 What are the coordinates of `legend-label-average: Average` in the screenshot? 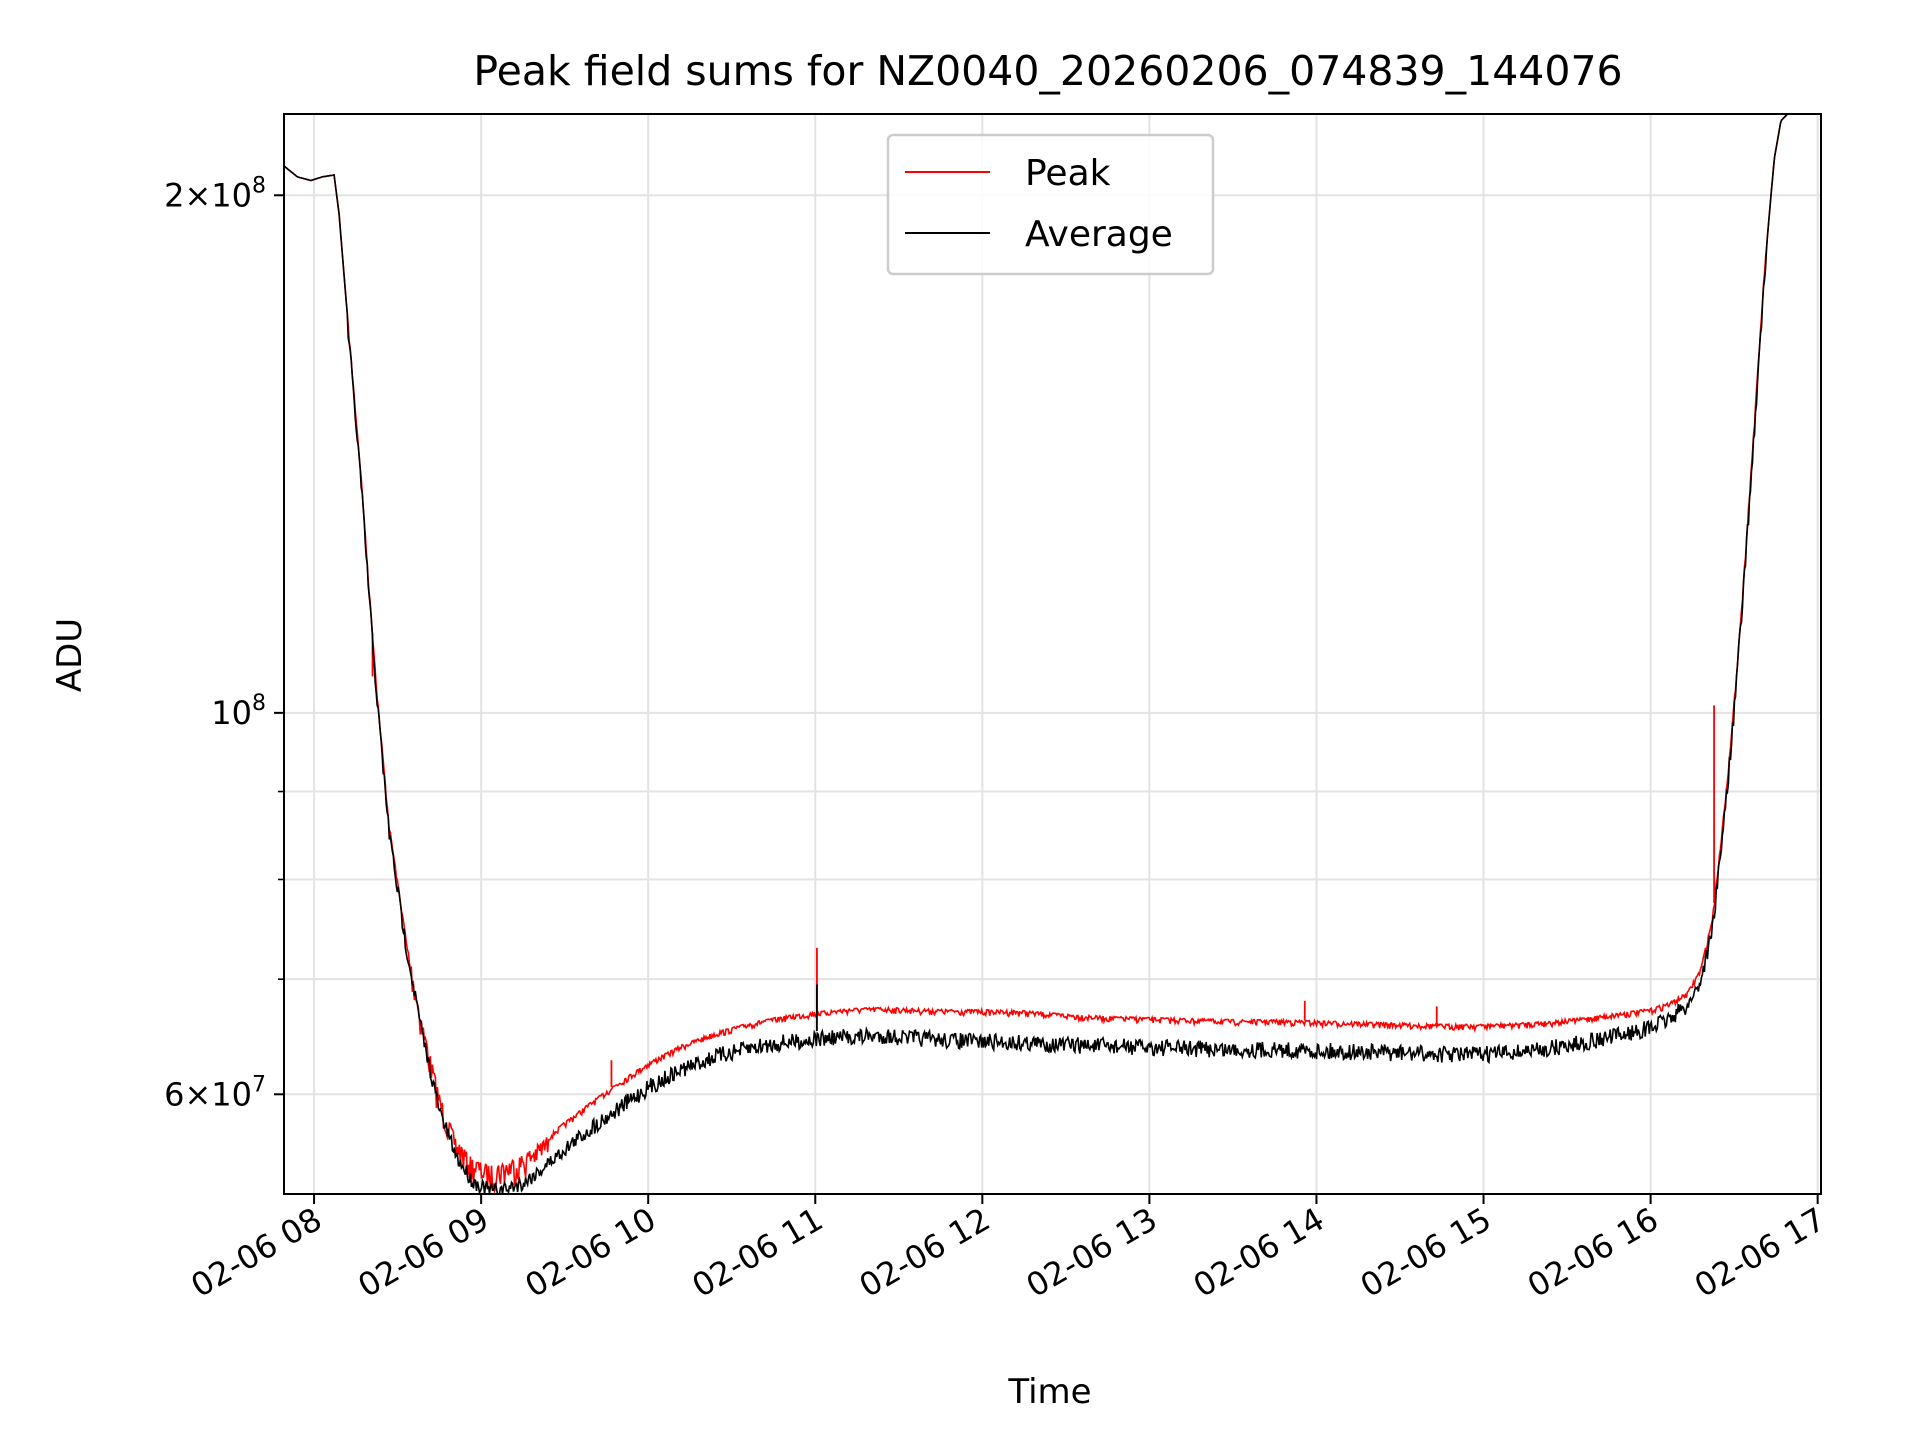 It's located at (1099, 234).